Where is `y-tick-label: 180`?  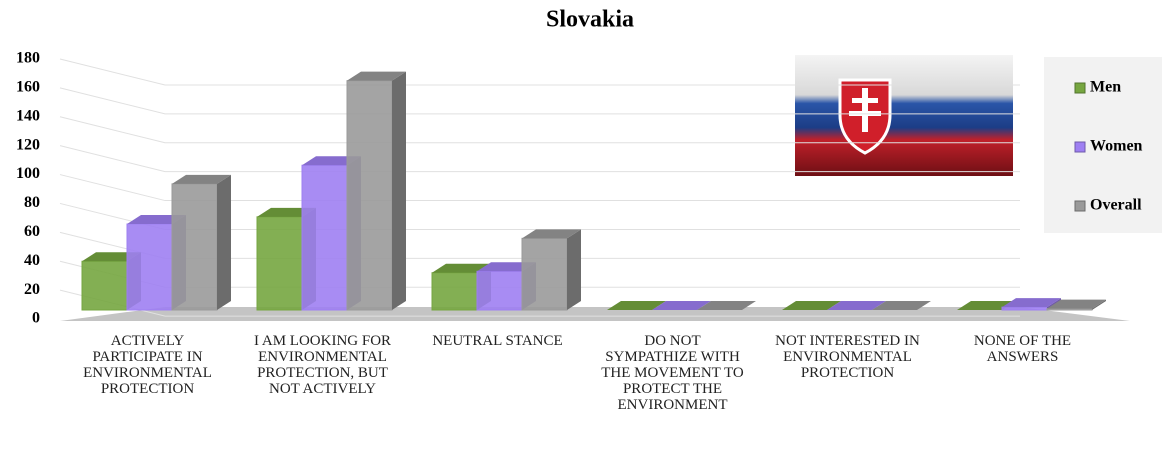 y-tick-label: 180 is located at coordinates (28, 58).